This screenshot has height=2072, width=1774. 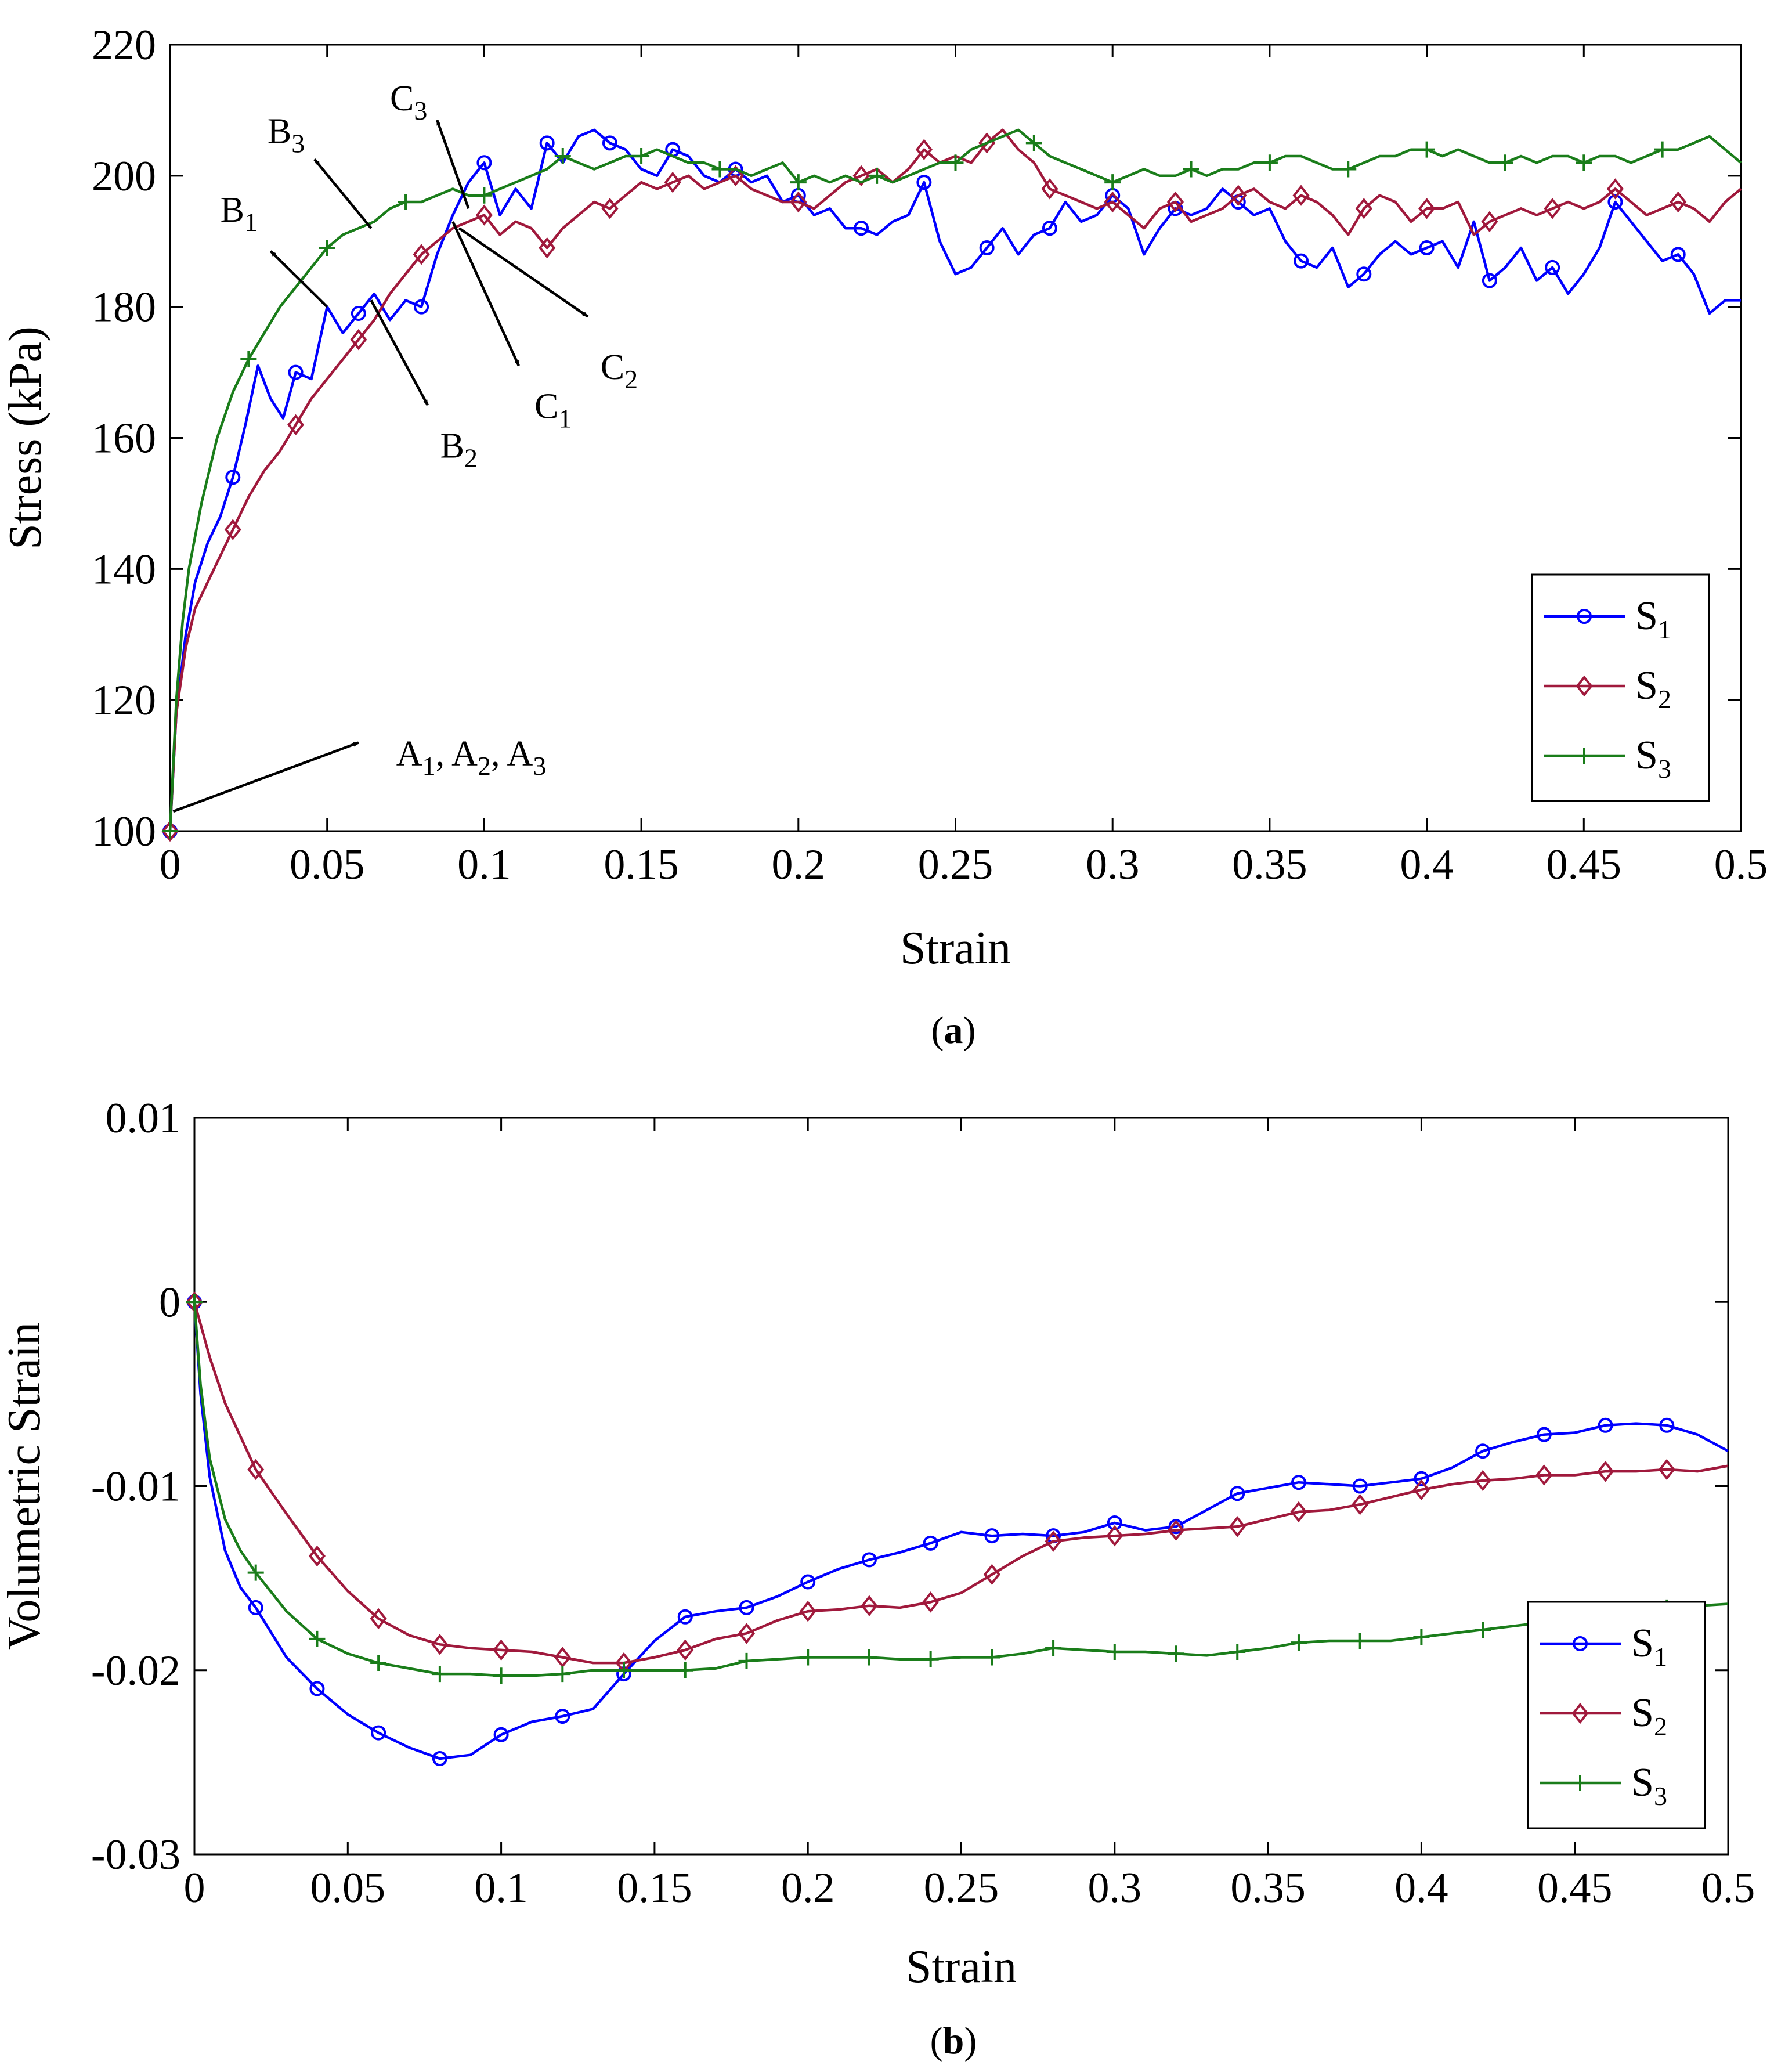 What do you see at coordinates (459, 449) in the screenshot?
I see `annotation-label: B2` at bounding box center [459, 449].